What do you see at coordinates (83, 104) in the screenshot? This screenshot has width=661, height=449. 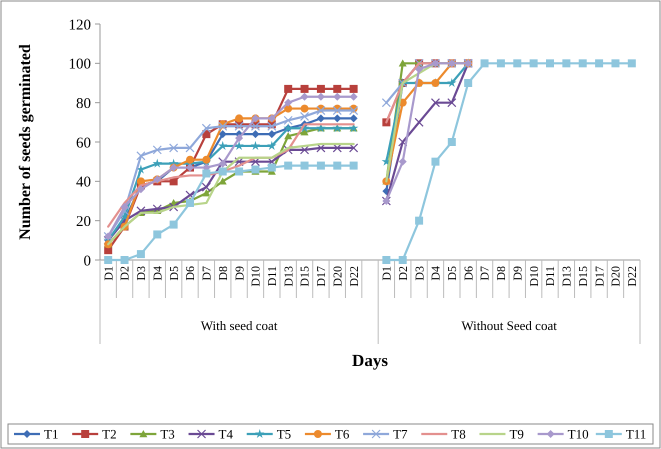 I see `y-tick-label: 80` at bounding box center [83, 104].